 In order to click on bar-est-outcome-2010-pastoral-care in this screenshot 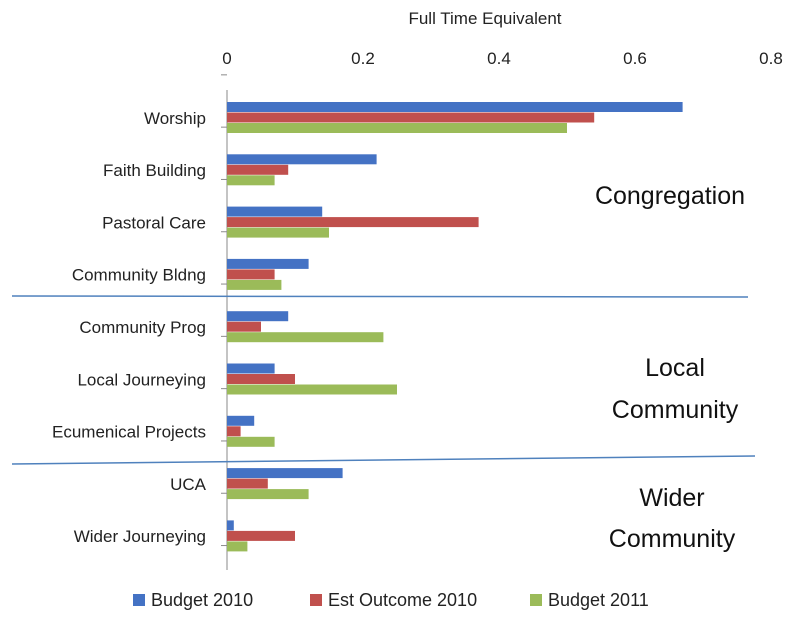, I will do `click(353, 222)`.